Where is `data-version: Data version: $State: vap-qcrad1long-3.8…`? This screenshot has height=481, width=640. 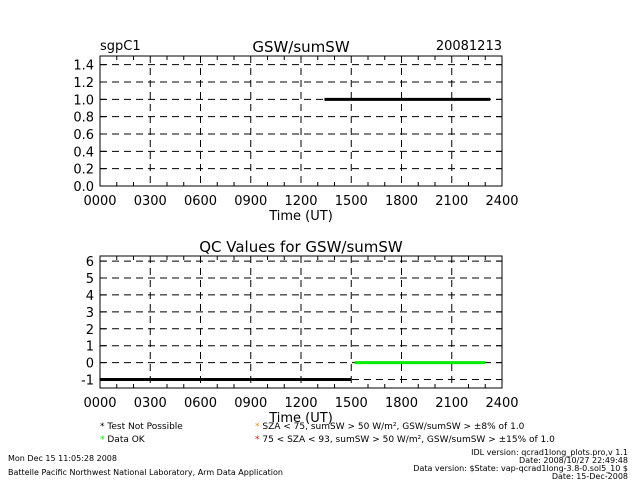 data-version: Data version: $State: vap-qcrad1long-3.8… is located at coordinates (520, 468).